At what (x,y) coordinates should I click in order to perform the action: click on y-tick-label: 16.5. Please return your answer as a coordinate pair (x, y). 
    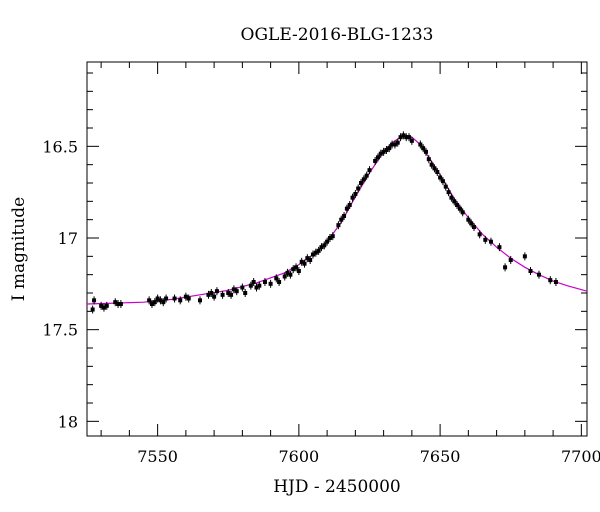
    Looking at the image, I should click on (60, 146).